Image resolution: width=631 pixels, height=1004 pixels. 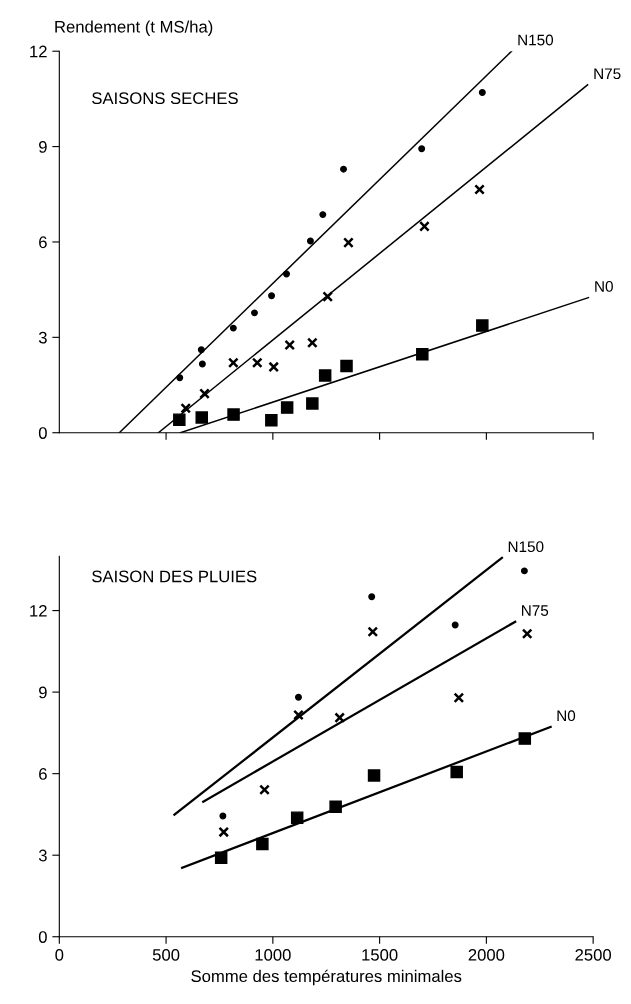 I want to click on text: SAISON DES PLUIES, so click(x=174, y=576).